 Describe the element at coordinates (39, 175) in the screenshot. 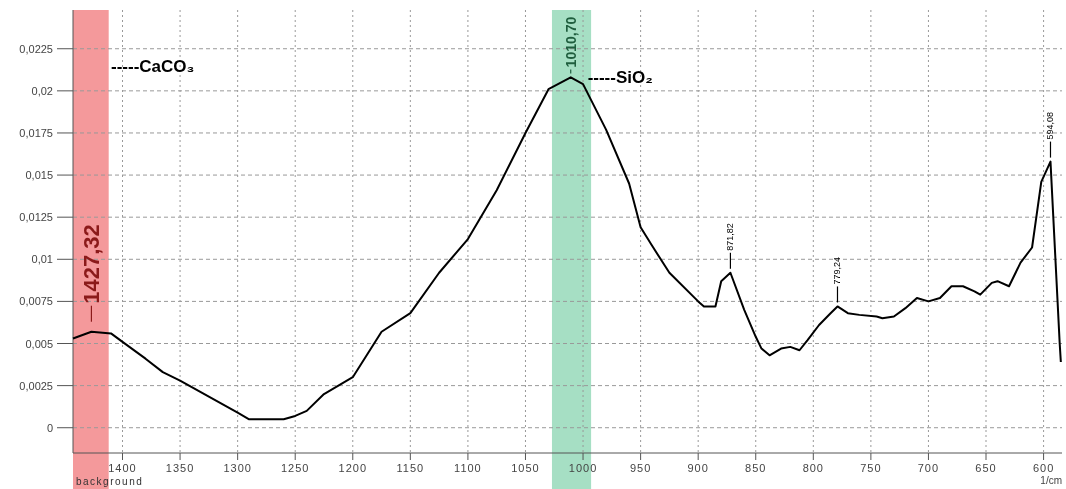

I see `y-tick-label: 0,015` at that location.